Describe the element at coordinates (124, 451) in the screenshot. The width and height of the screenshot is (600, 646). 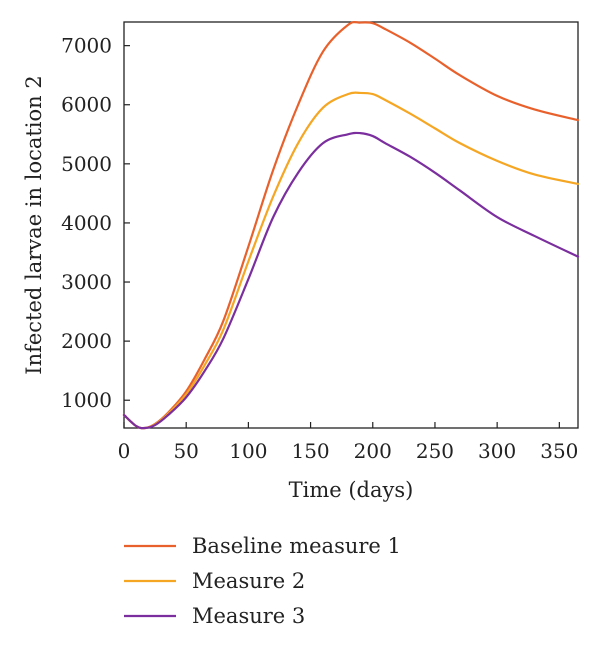
I see `x-tick-label: 0` at that location.